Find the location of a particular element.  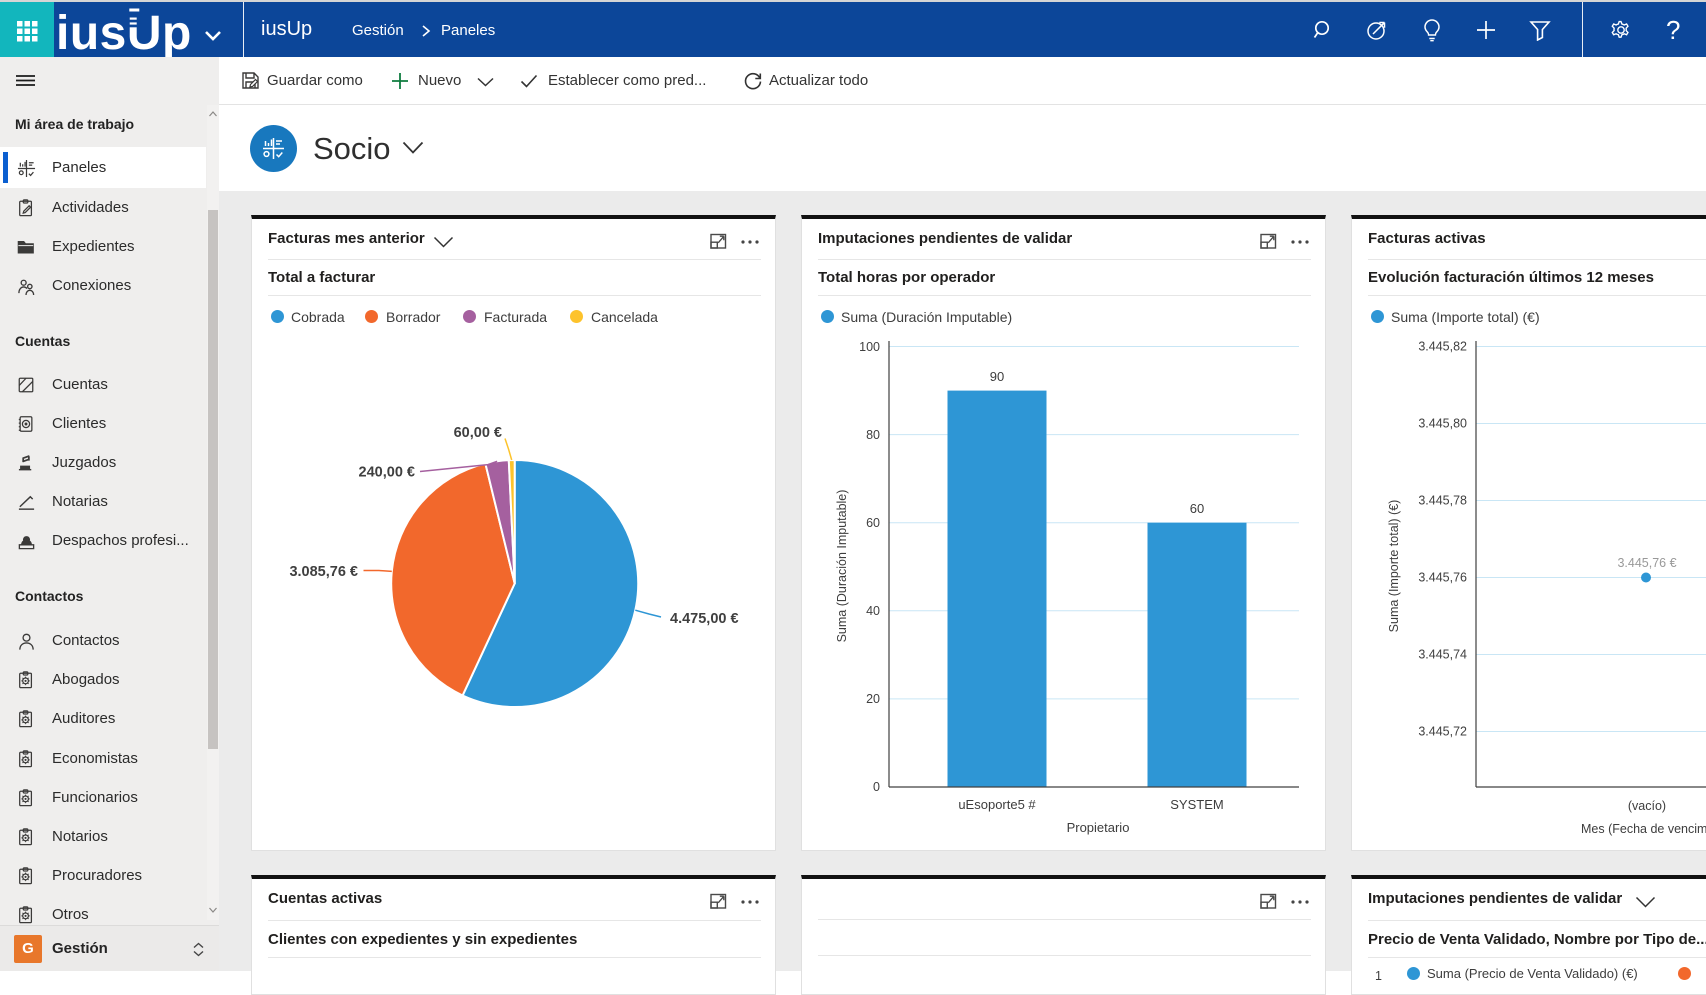

svg-text: SYSTEM is located at coordinates (1196, 804).